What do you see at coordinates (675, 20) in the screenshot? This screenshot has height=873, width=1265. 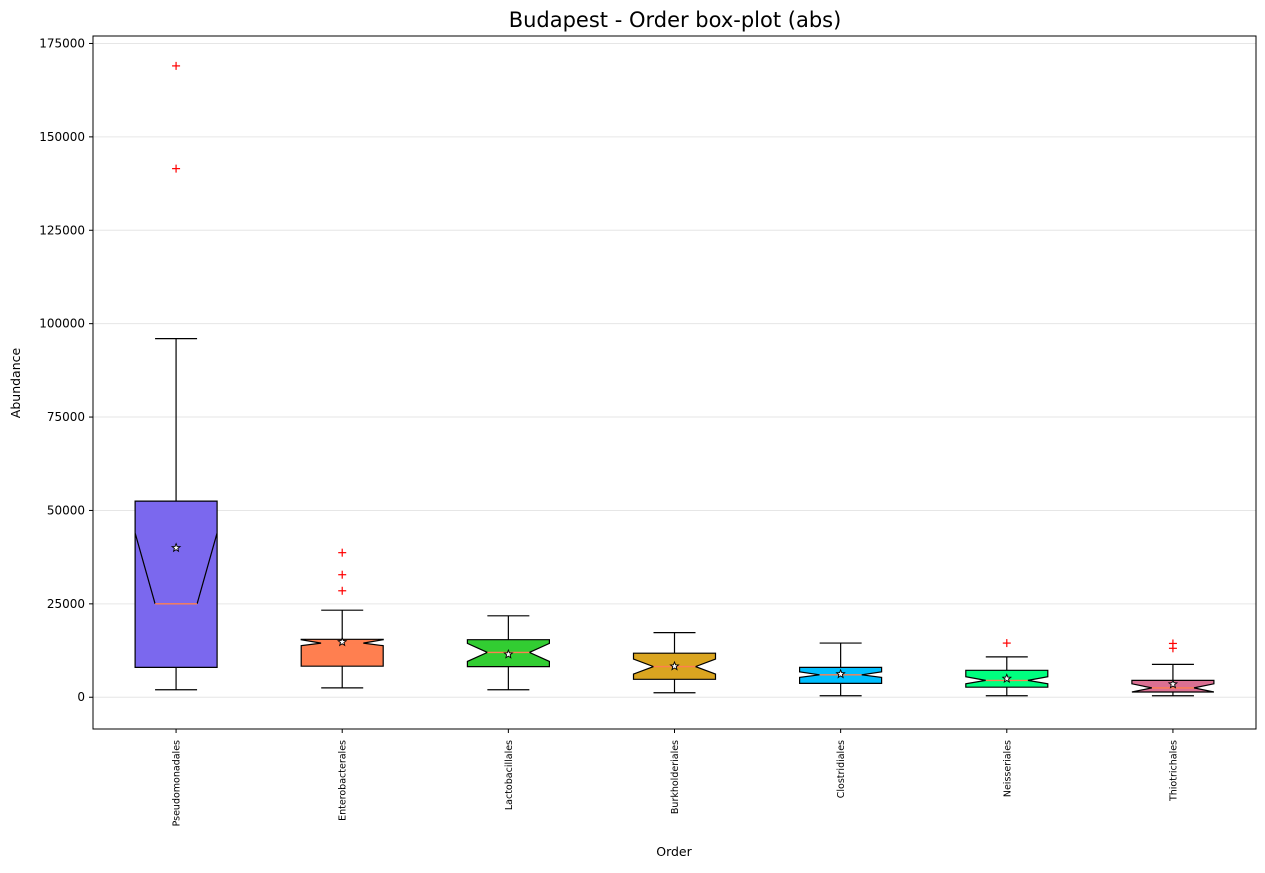 I see `chart-title: Budapest - Order box-plot (abs)` at bounding box center [675, 20].